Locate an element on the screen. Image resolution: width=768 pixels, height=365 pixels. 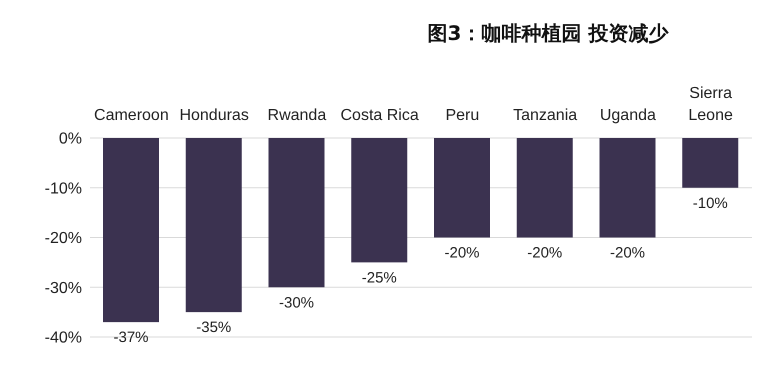
x-tick-label: Sierra Leone is located at coordinates (710, 104).